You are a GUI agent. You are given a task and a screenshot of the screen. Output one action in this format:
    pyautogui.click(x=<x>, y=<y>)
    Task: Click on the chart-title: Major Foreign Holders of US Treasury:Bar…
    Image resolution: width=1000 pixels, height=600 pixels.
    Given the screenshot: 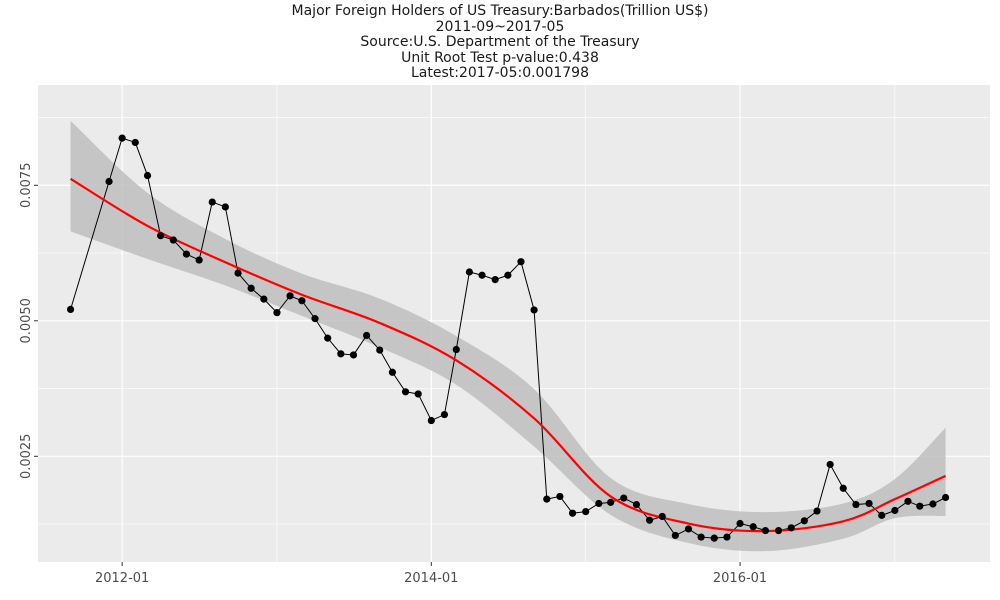 What is the action you would take?
    pyautogui.click(x=500, y=11)
    